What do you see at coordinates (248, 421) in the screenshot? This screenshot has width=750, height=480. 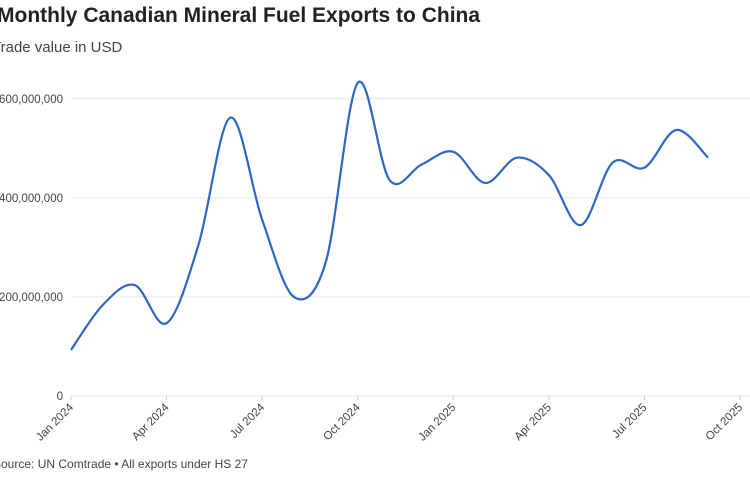 I see `x-tick-label: Jul 2024` at bounding box center [248, 421].